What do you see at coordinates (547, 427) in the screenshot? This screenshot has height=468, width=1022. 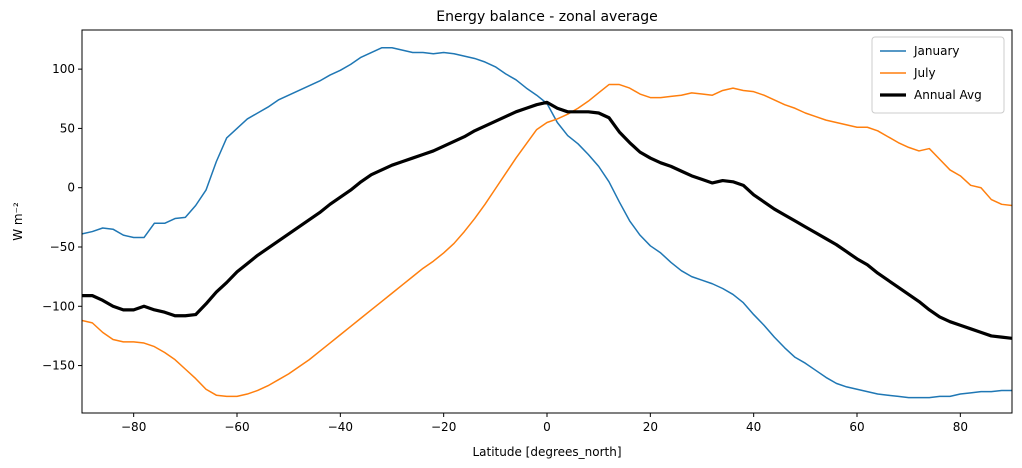 I see `x-tick-label: 0` at bounding box center [547, 427].